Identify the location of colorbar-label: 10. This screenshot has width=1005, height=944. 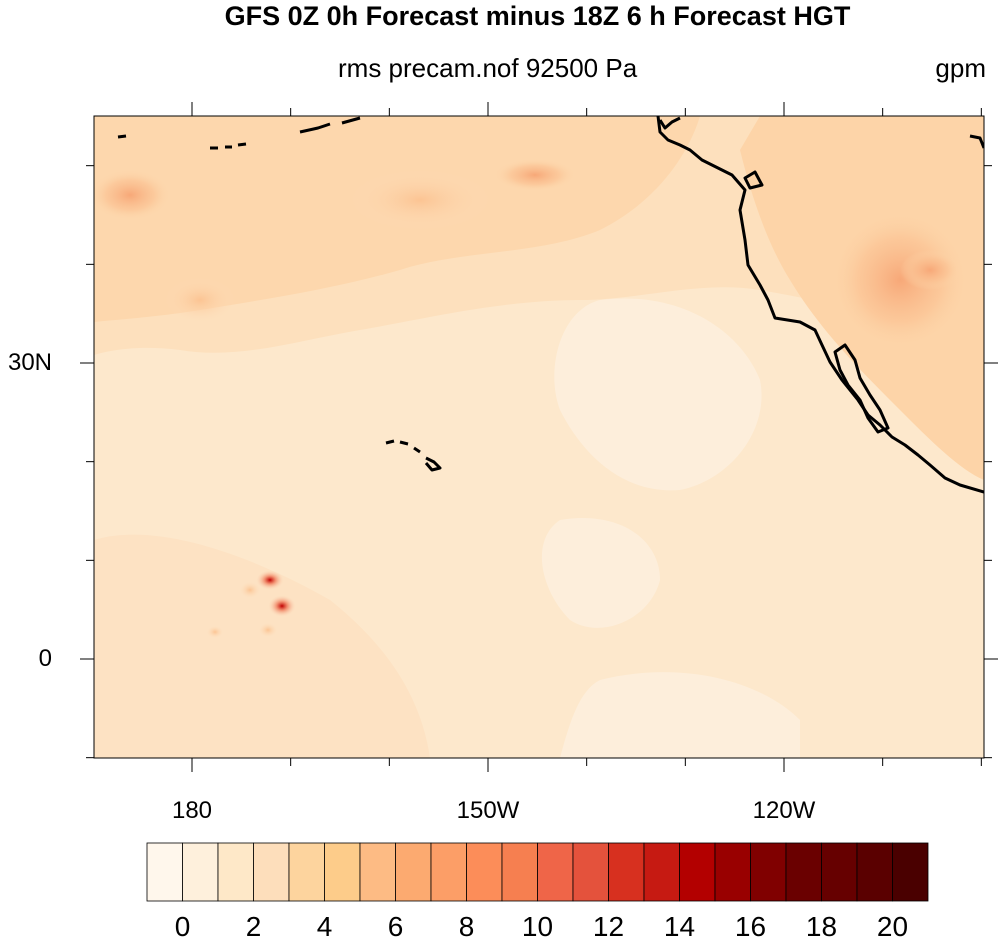
(537, 926).